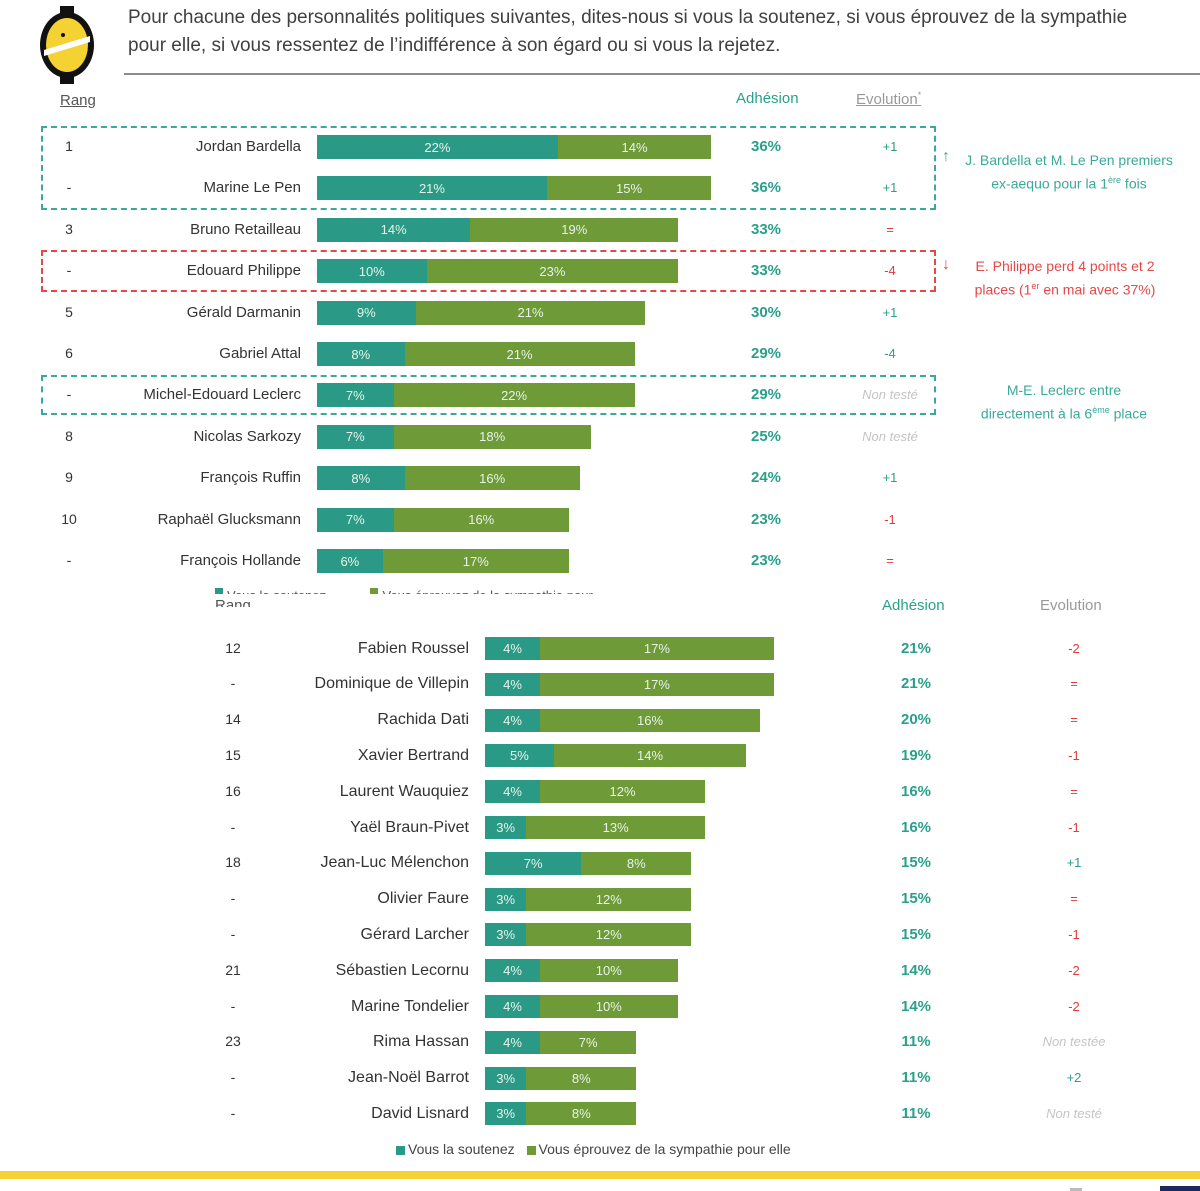 Image resolution: width=1200 pixels, height=1191 pixels. I want to click on stacked-bar: 7% 8%, so click(588, 863).